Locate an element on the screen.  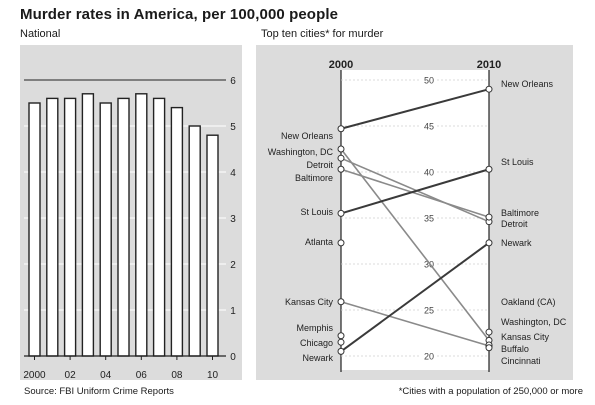
cities-x-label-2010: 2010 is located at coordinates (489, 65).